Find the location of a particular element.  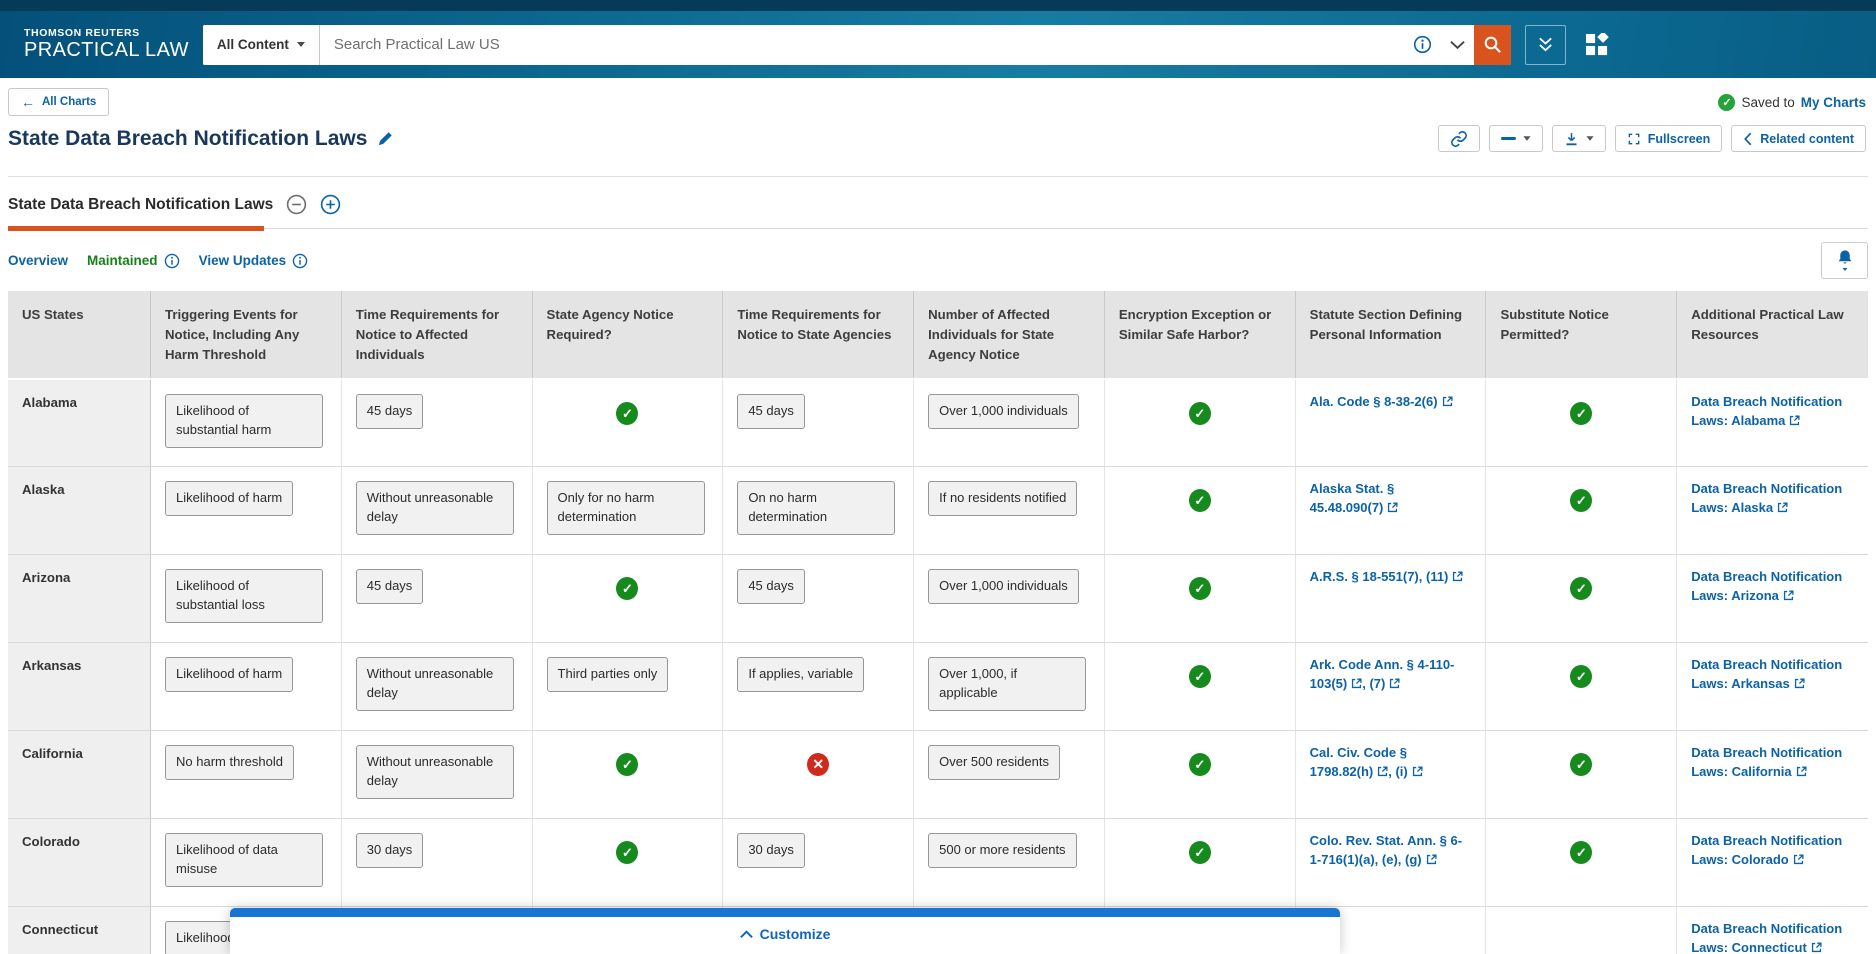

copy-link-button is located at coordinates (1458, 138).